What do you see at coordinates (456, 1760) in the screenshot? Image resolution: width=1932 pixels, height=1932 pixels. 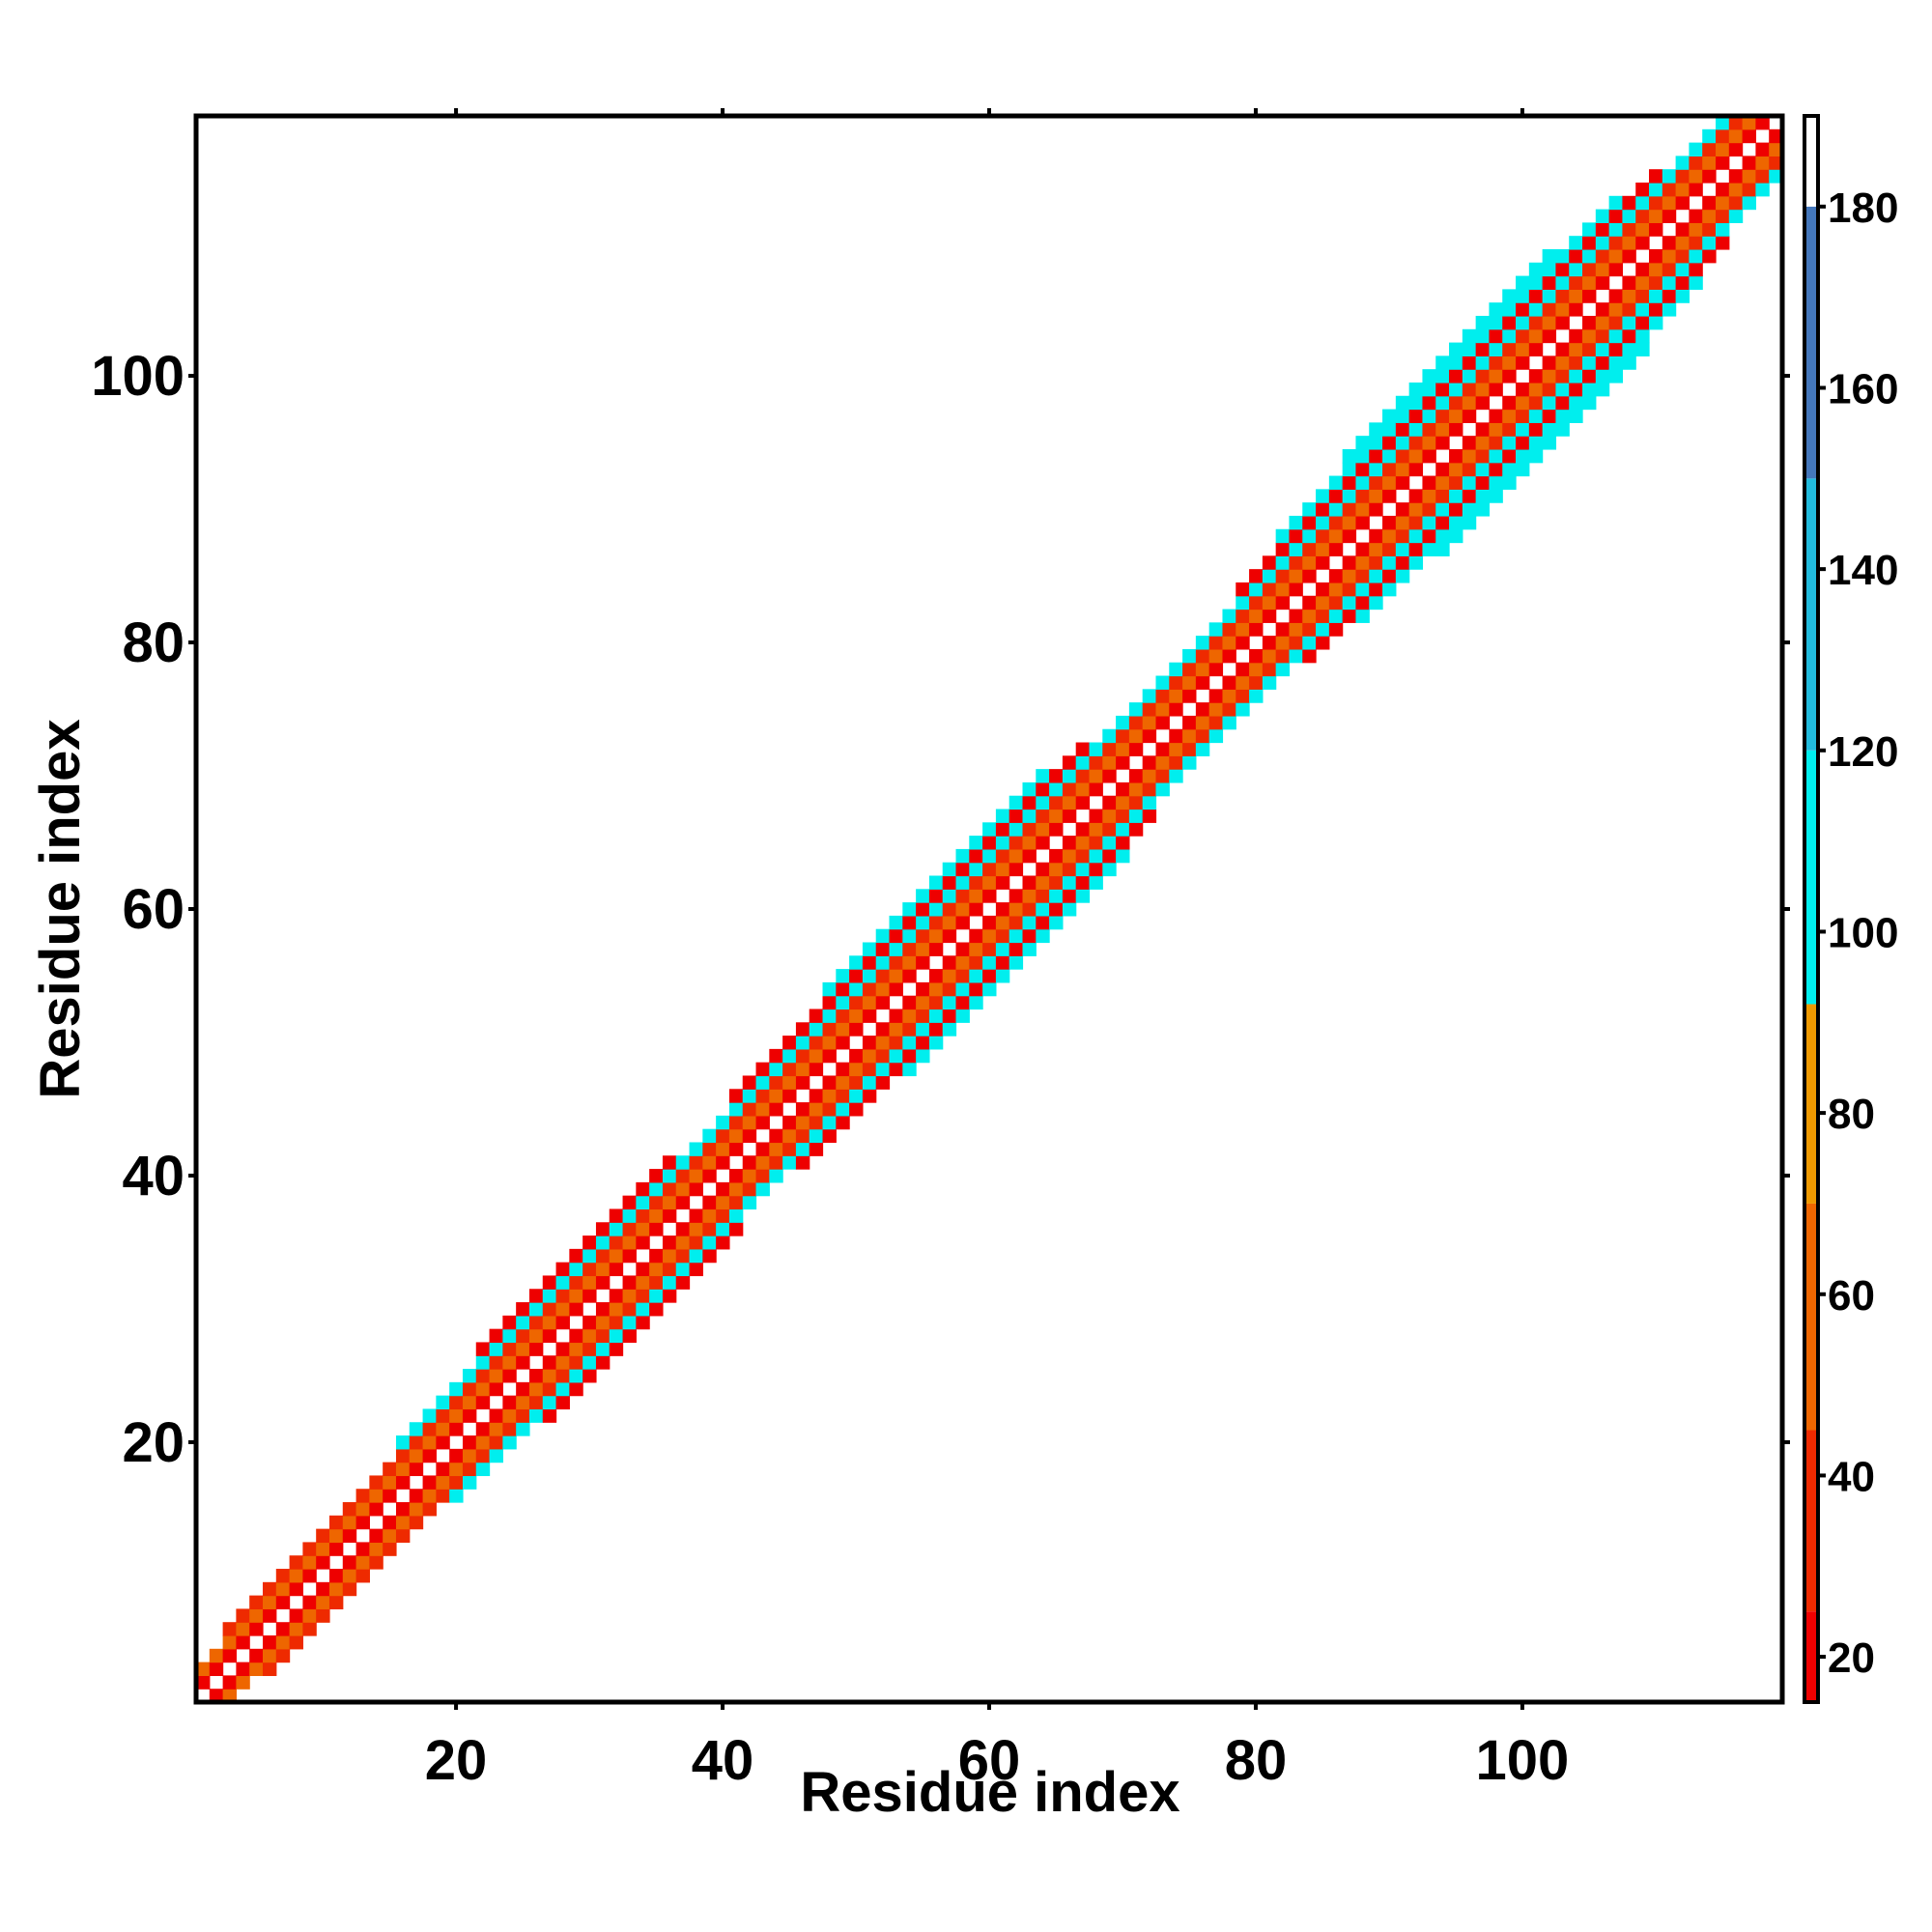 I see `x-tick-label: 20` at bounding box center [456, 1760].